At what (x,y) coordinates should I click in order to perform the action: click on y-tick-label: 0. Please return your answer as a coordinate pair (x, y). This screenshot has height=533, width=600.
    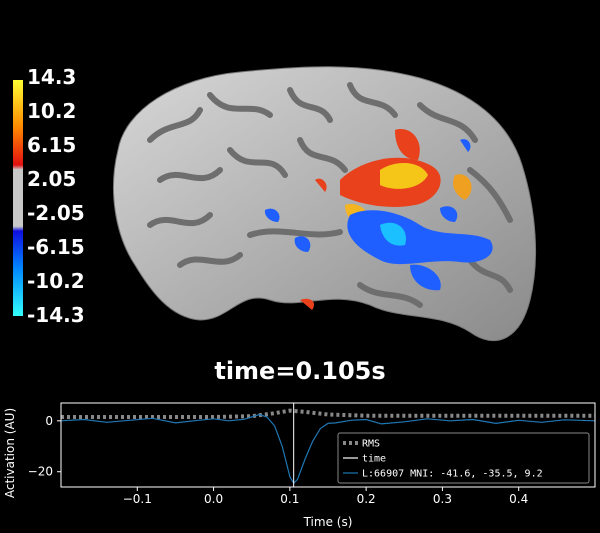
    Looking at the image, I should click on (49, 421).